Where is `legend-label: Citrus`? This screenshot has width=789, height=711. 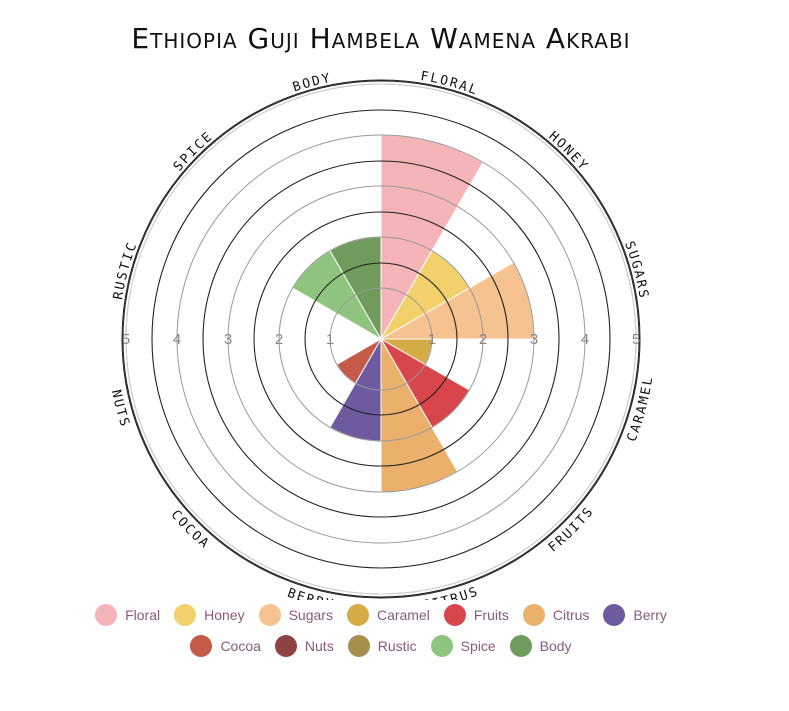 legend-label: Citrus is located at coordinates (571, 615).